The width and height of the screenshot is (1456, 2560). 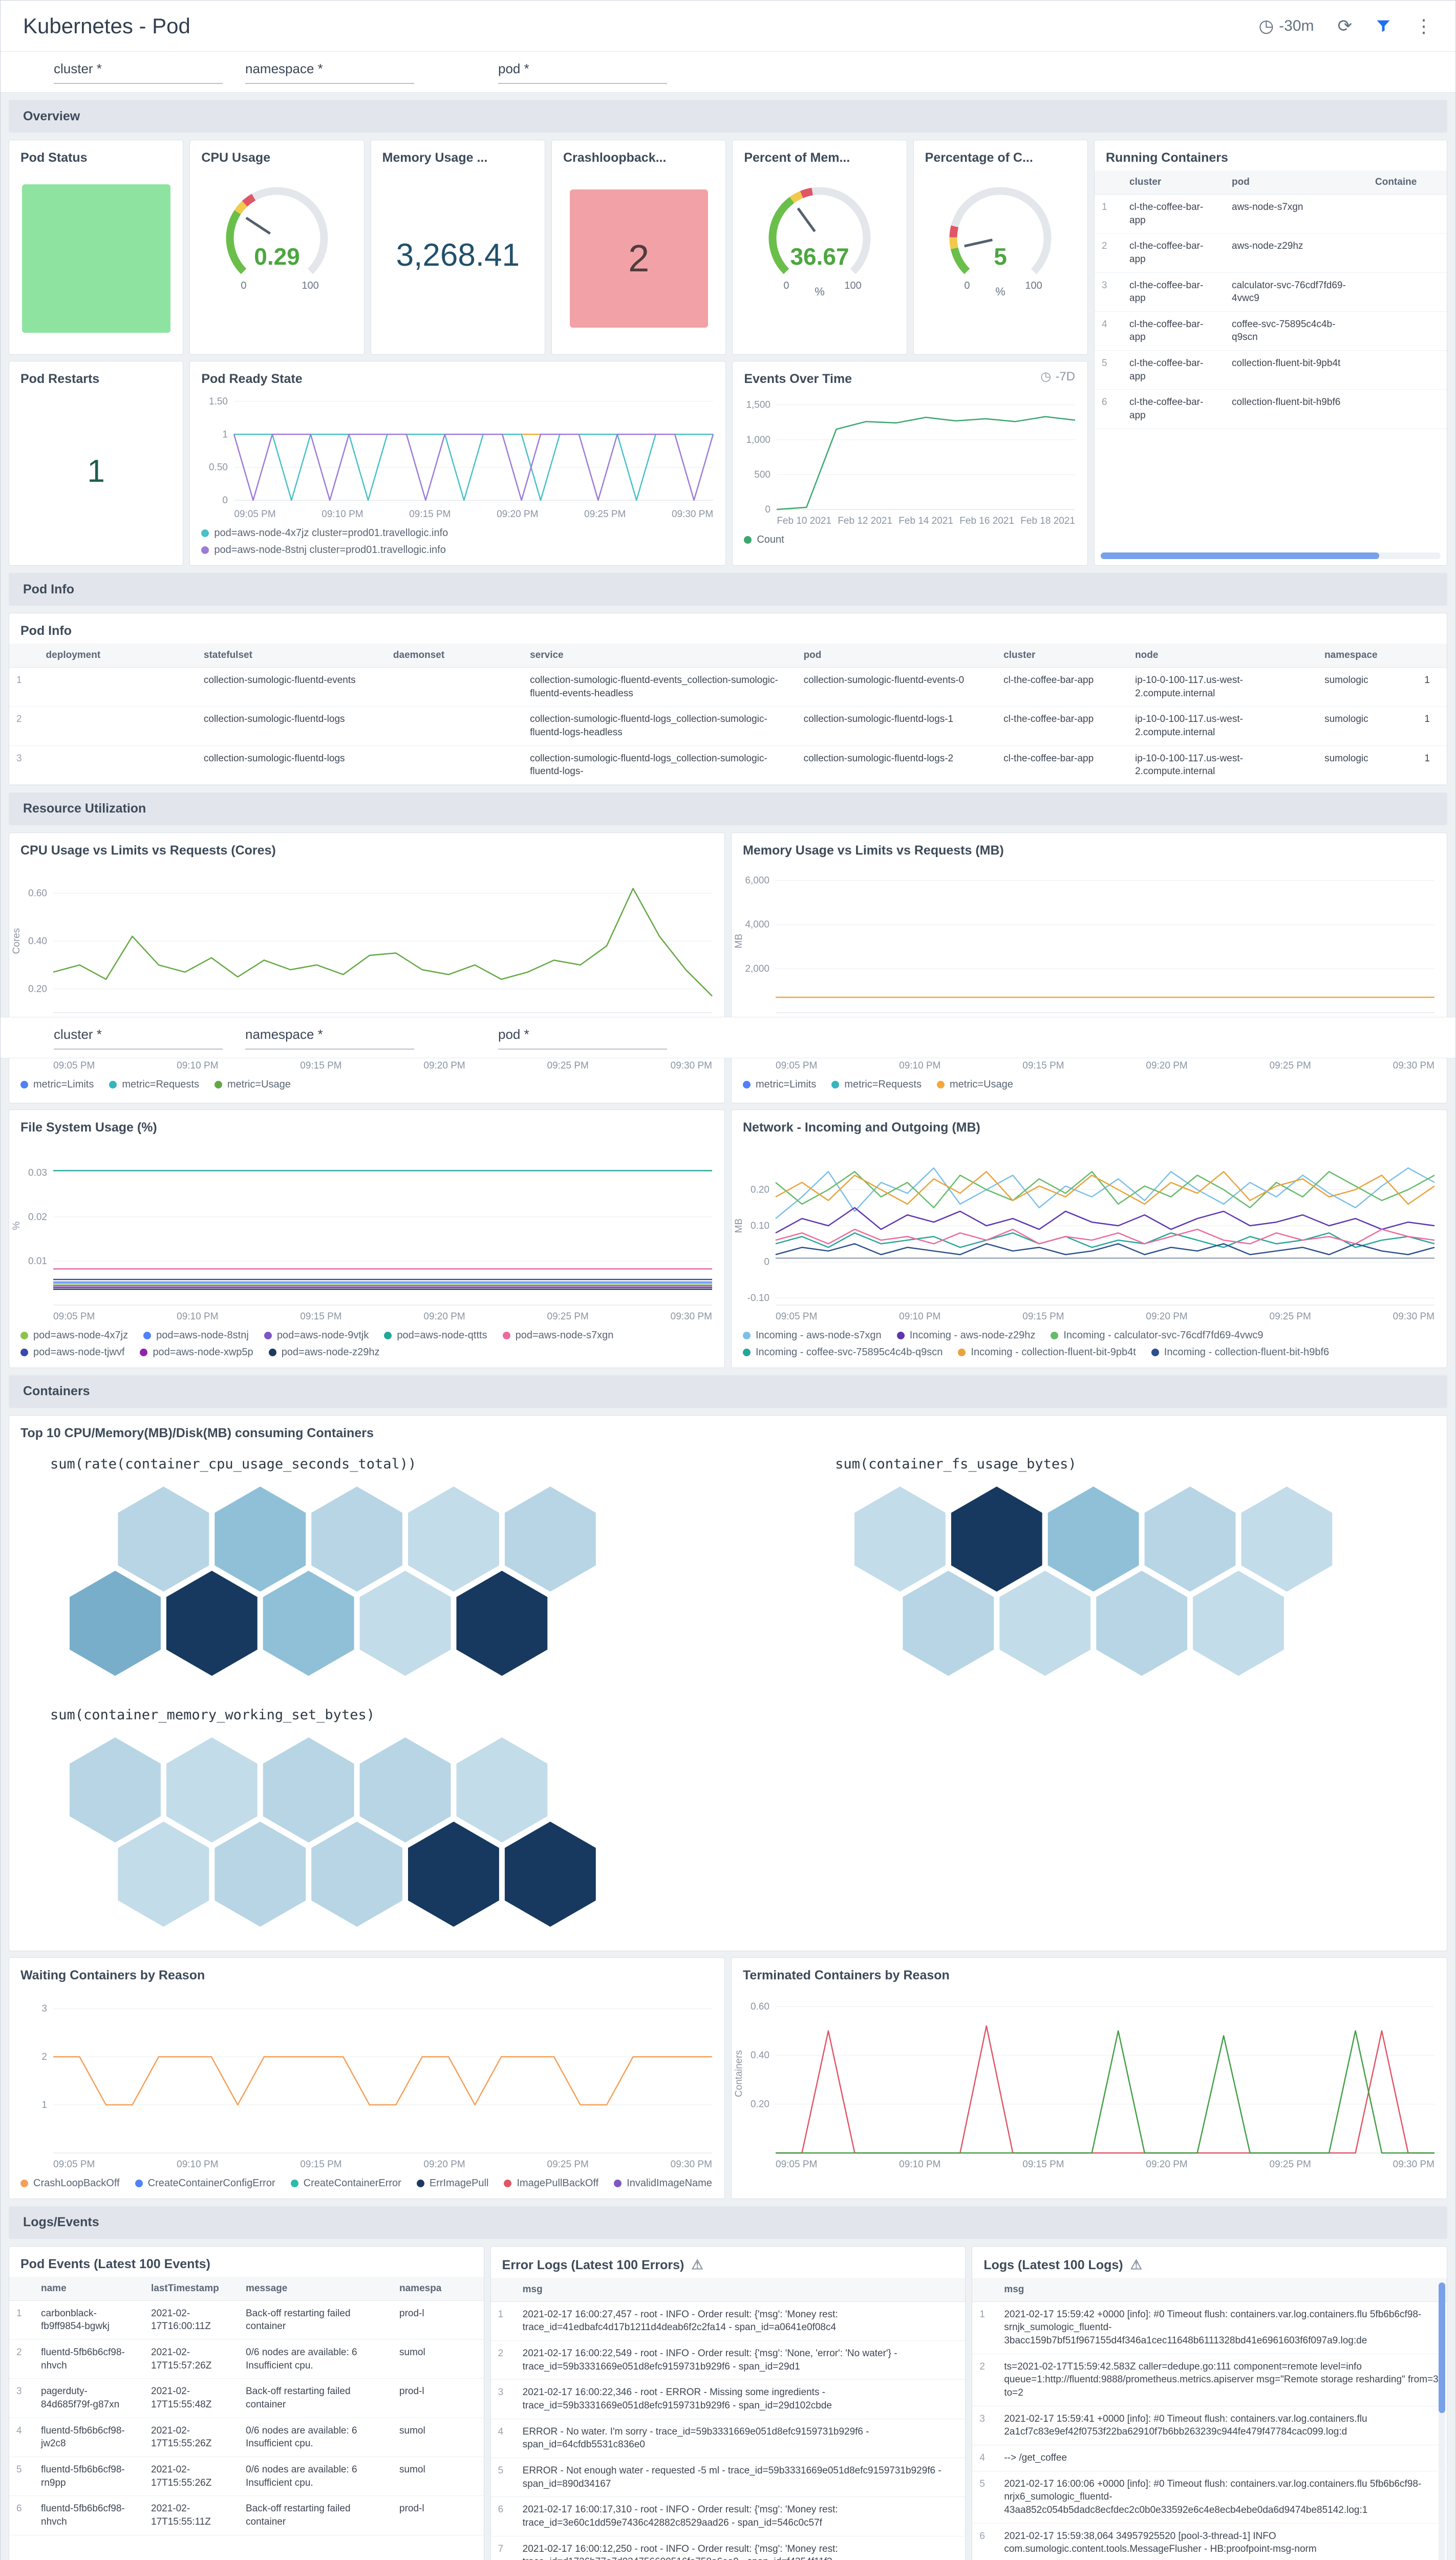 I want to click on legend-item: CrashLoopBackOff, so click(x=70, y=2183).